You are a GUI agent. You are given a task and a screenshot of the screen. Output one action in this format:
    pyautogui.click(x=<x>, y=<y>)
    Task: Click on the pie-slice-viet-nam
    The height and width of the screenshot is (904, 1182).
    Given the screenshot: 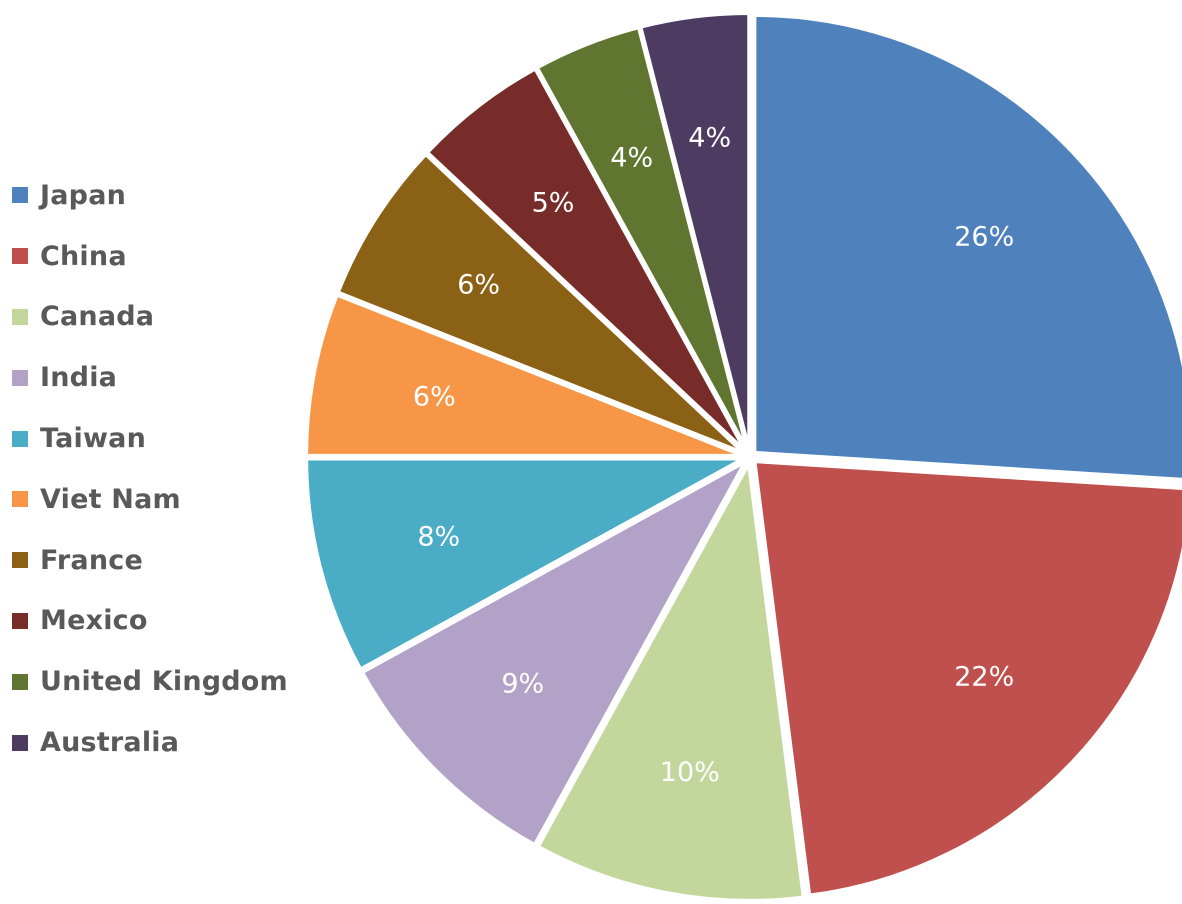 What is the action you would take?
    pyautogui.click(x=525, y=375)
    